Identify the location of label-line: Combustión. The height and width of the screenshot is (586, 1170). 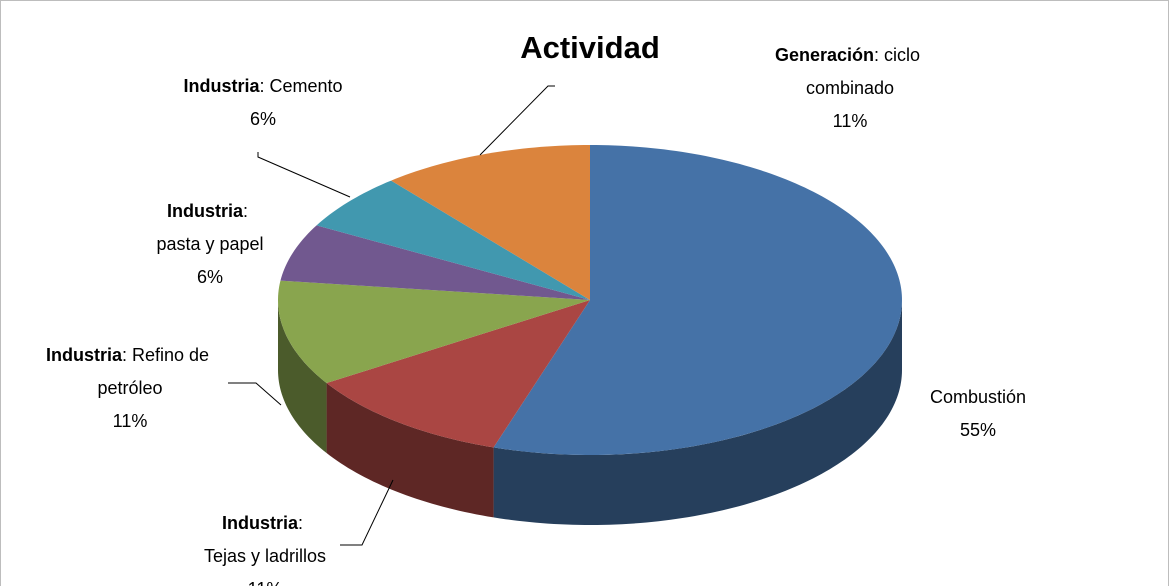
(978, 397).